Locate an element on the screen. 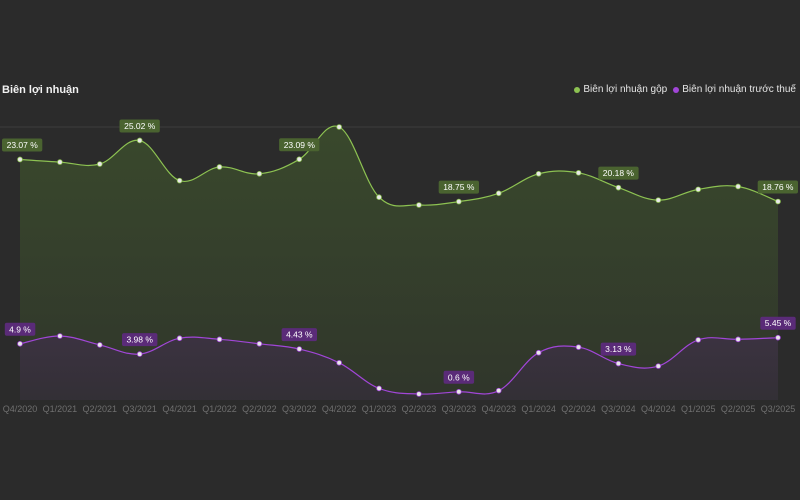 This screenshot has height=500, width=800. series-0-data-label-3: 25.02 % is located at coordinates (139, 126).